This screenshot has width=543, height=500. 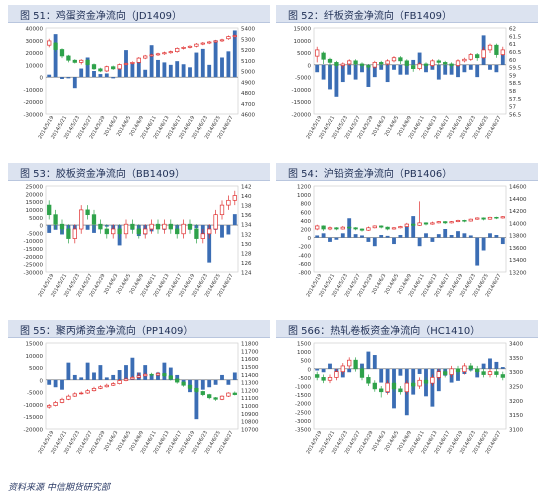 I want to click on left-tick-label: -10000, so click(x=34, y=242).